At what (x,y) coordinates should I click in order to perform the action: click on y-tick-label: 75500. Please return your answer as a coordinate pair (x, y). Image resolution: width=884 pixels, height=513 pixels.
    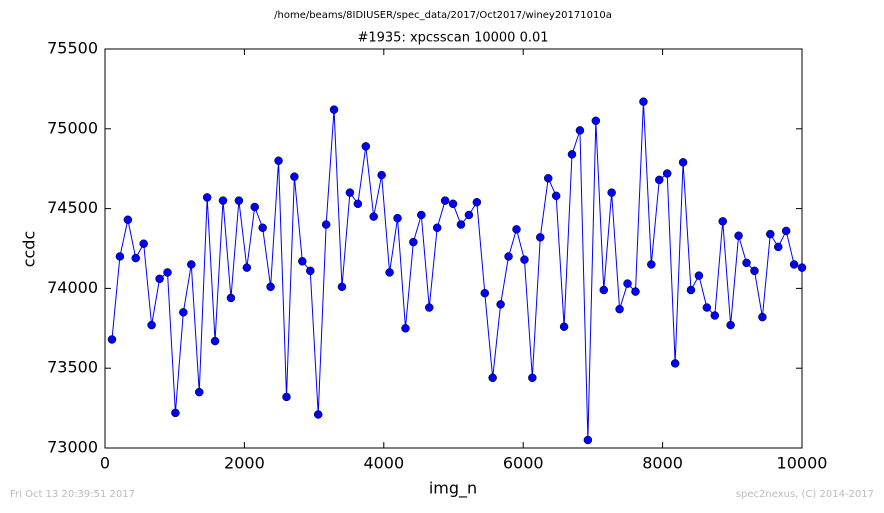
    Looking at the image, I should click on (72, 48).